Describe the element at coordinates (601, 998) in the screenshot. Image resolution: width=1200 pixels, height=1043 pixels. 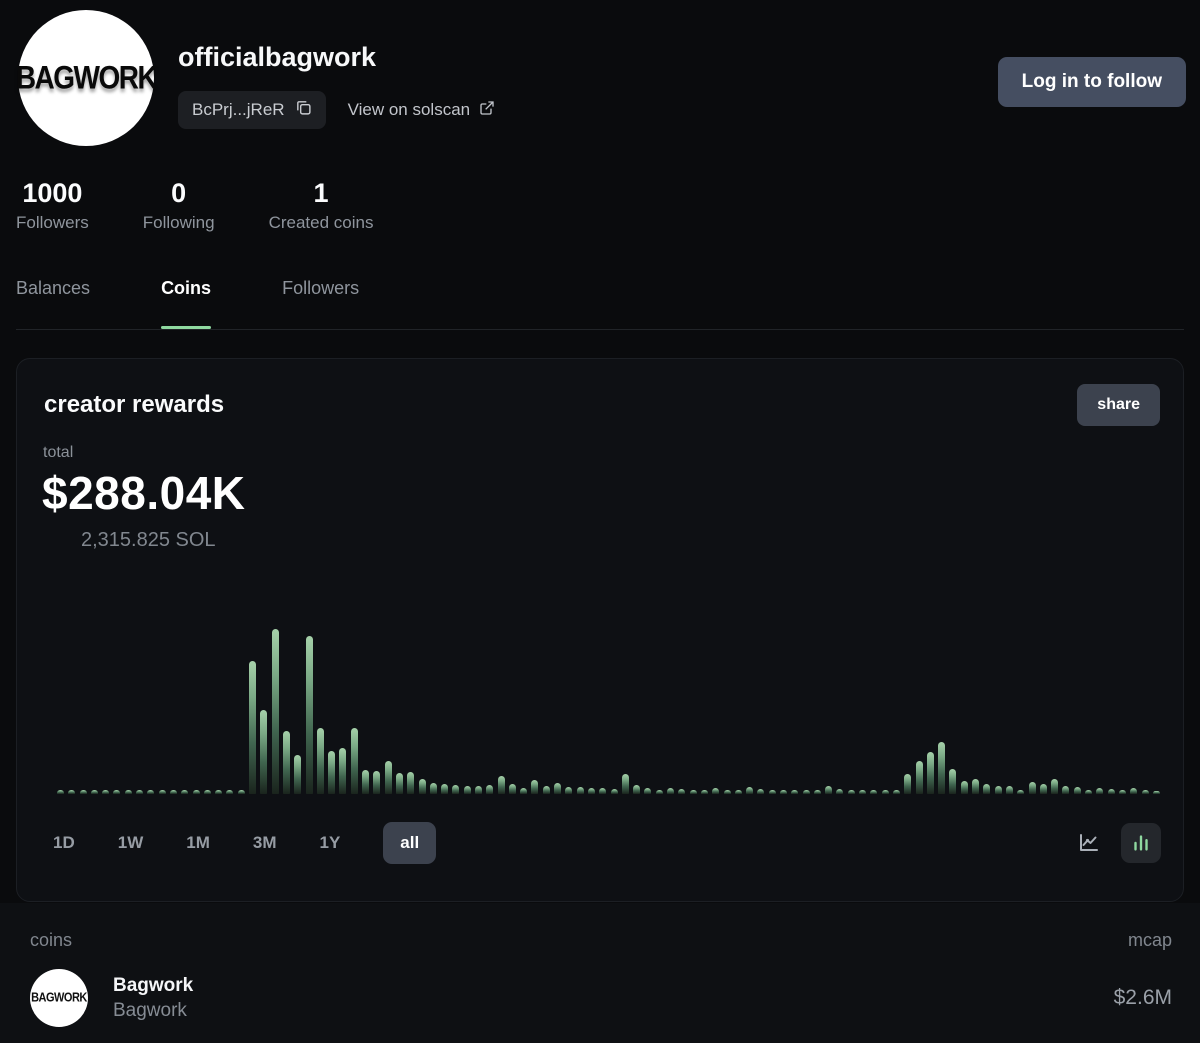
I see `coin-row-bagwork: BAGWORK Bagwork Bagwork $2.6M` at that location.